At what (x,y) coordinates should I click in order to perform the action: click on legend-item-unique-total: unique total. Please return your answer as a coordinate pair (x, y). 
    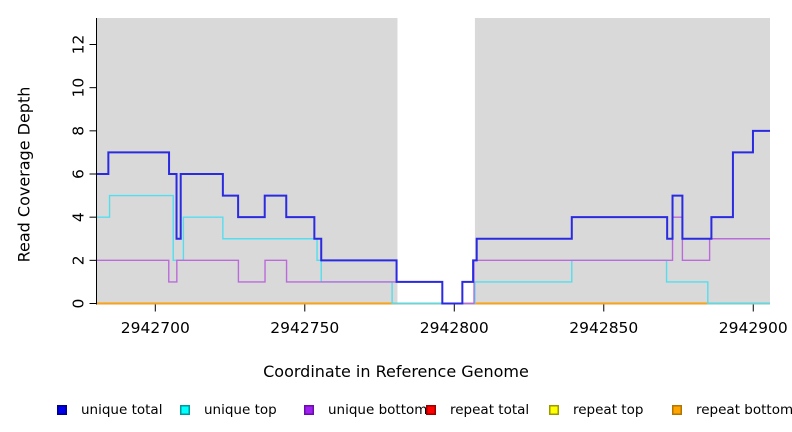
    Looking at the image, I should click on (109, 410).